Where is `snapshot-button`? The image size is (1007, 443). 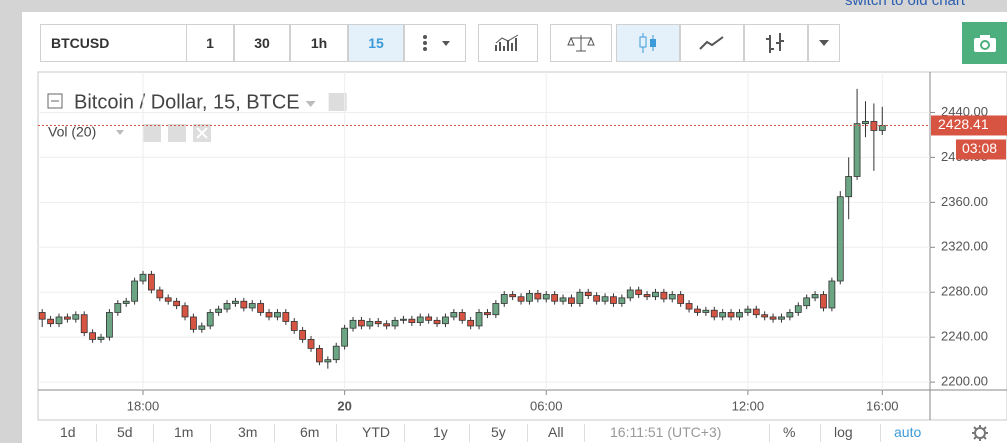
snapshot-button is located at coordinates (984, 43).